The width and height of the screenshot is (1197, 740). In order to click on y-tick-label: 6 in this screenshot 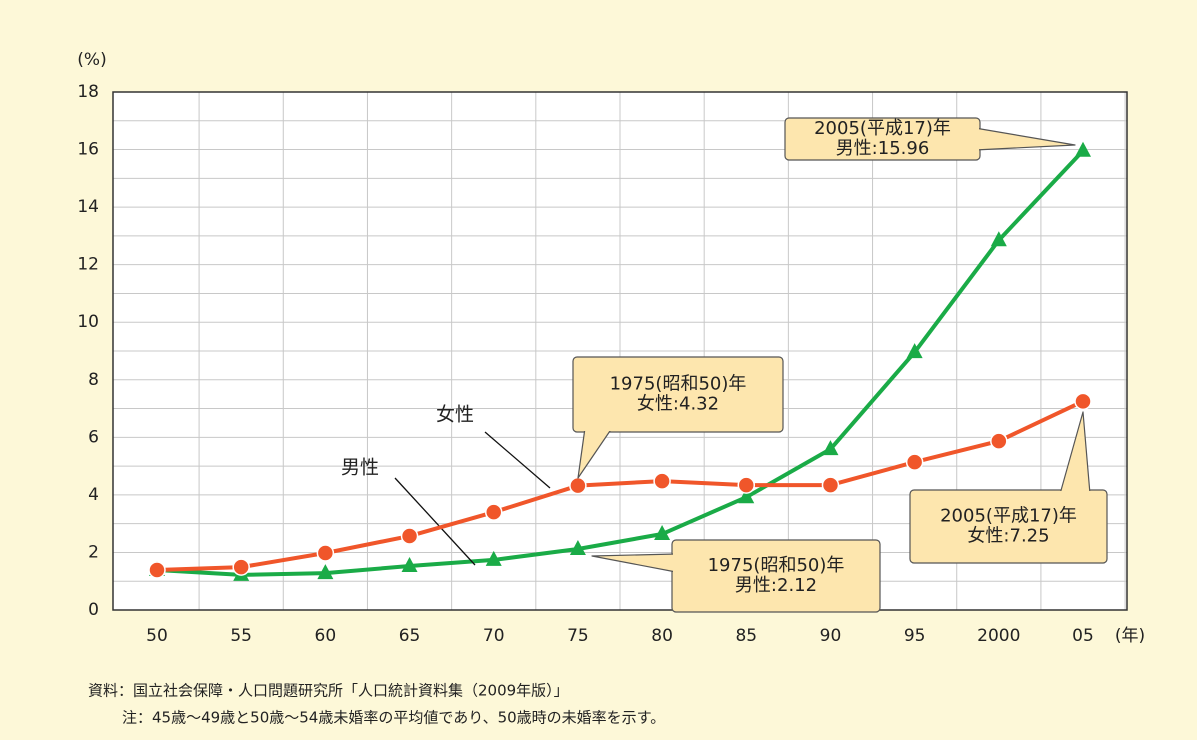, I will do `click(93, 437)`.